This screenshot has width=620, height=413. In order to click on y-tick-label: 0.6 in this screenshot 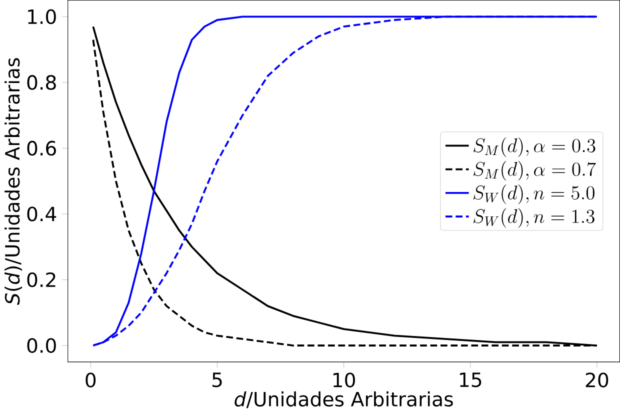, I will do `click(41, 148)`.